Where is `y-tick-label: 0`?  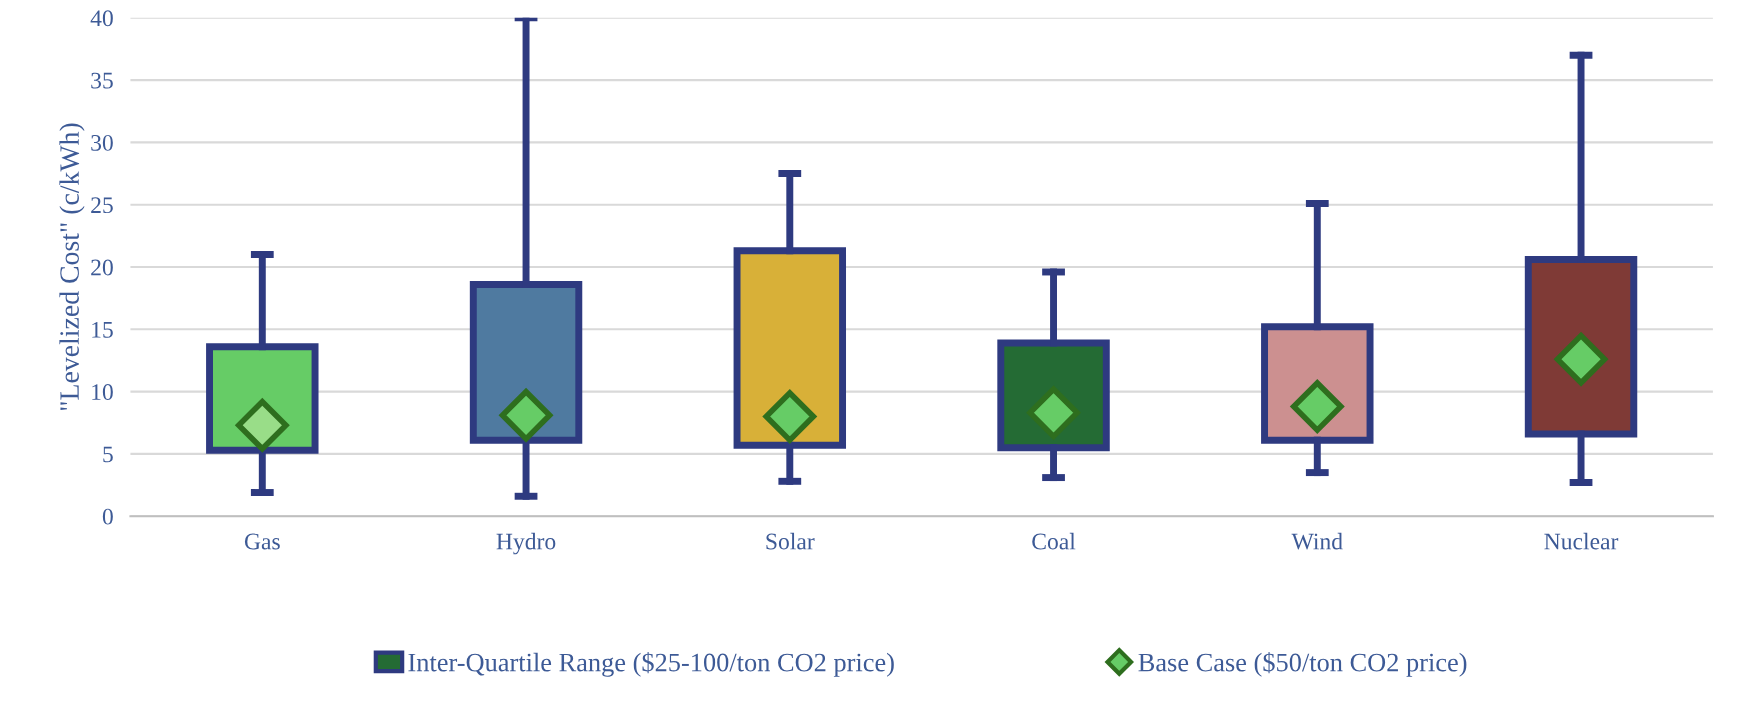 y-tick-label: 0 is located at coordinates (107, 516).